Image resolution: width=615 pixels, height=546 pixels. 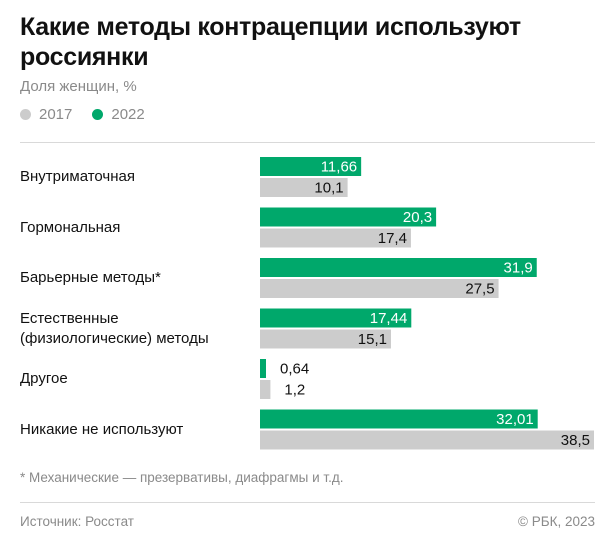 I want to click on category-label-line: Никакие не используют, so click(x=102, y=429).